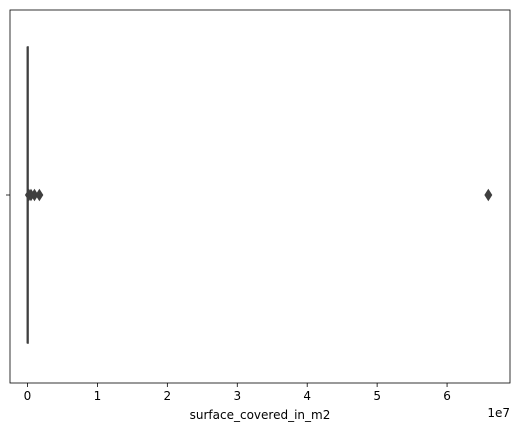 This screenshot has height=433, width=520. Describe the element at coordinates (260, 415) in the screenshot. I see `x-axis-label: surface_covered_in_m2` at that location.